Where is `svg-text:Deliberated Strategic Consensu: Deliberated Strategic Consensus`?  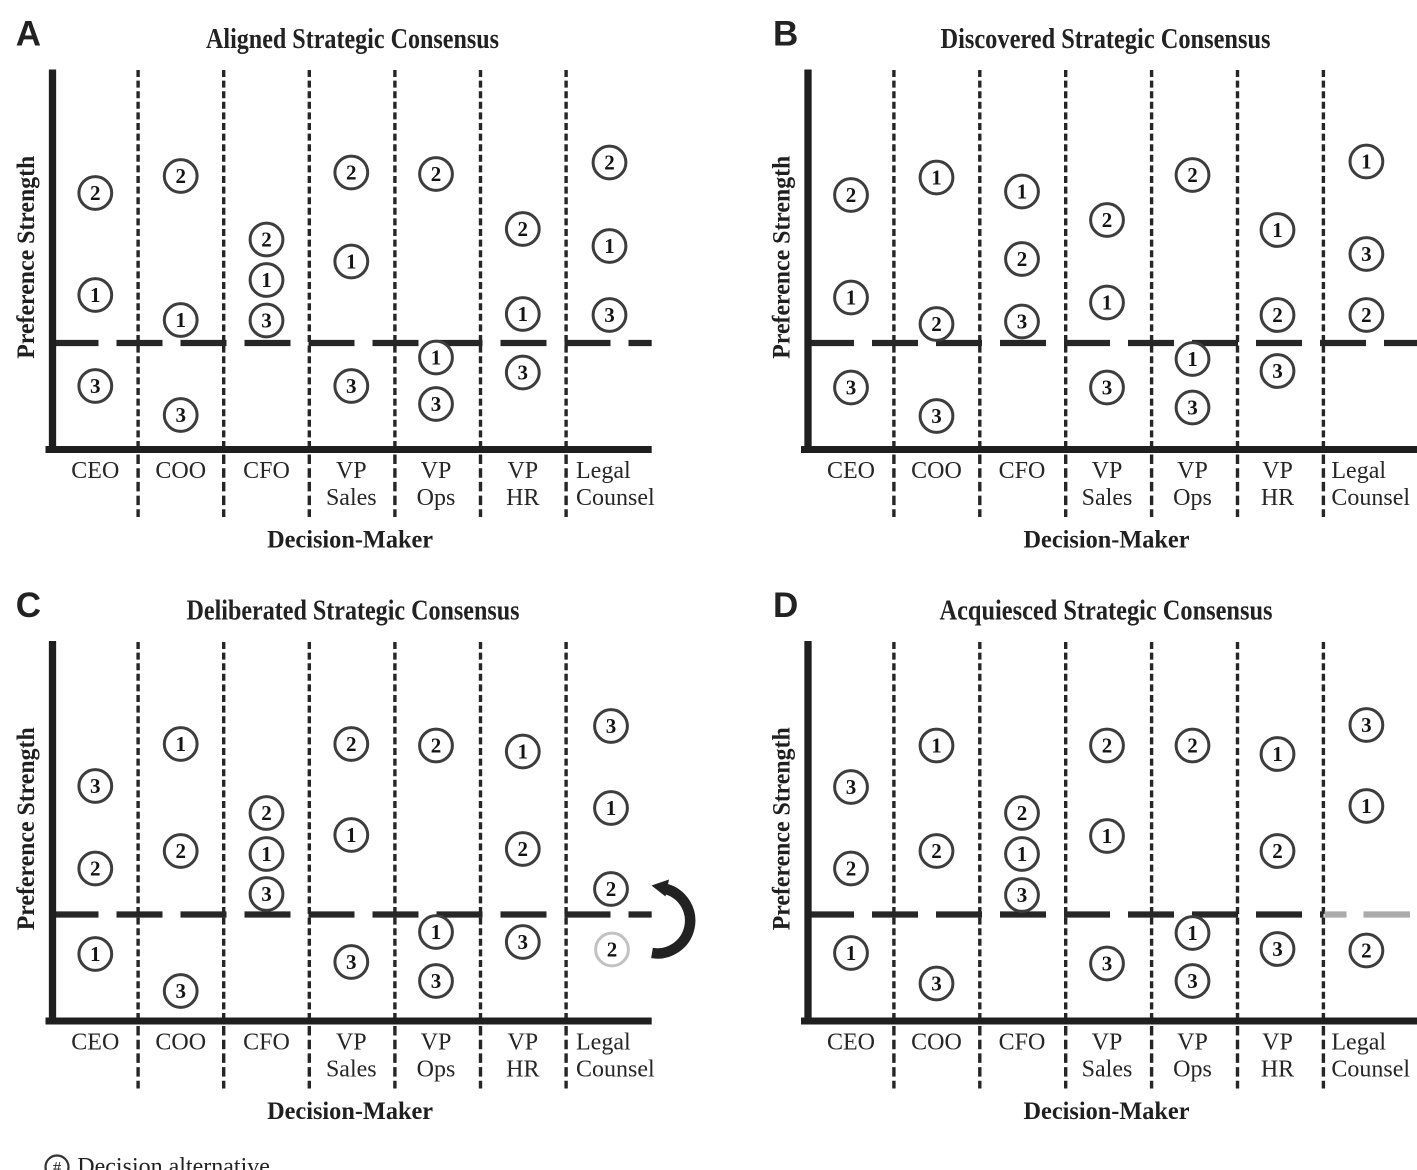 svg-text:Deliberated Strategic Consensu: Deliberated Strategic Consensus is located at coordinates (353, 611).